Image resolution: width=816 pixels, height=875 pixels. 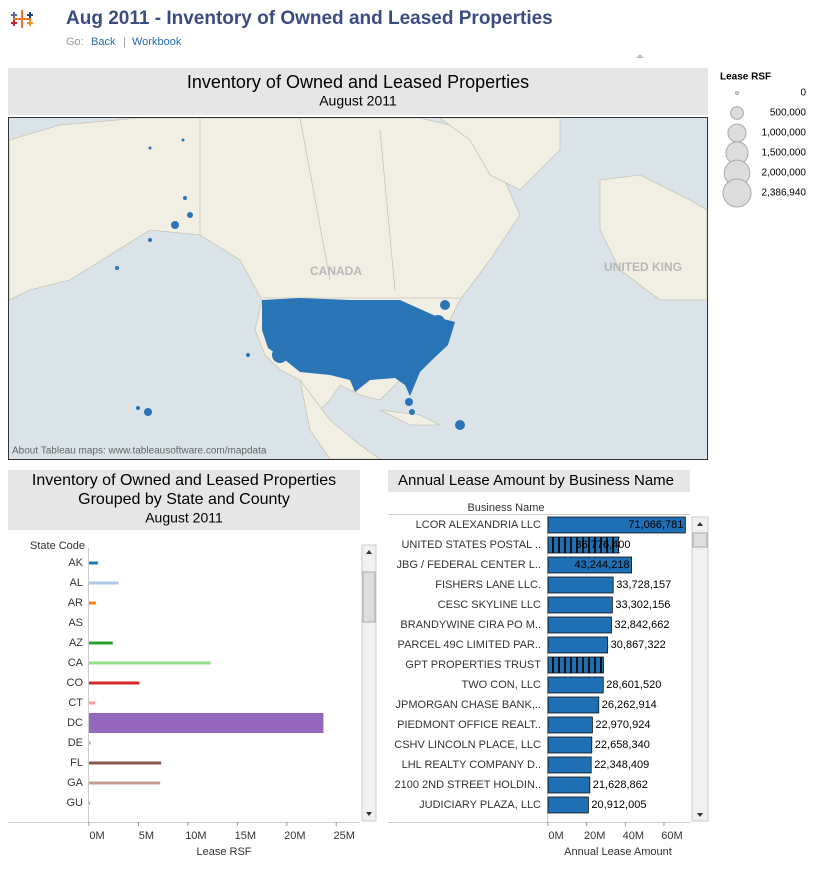 I want to click on map-label: UNITED KING, so click(x=643, y=267).